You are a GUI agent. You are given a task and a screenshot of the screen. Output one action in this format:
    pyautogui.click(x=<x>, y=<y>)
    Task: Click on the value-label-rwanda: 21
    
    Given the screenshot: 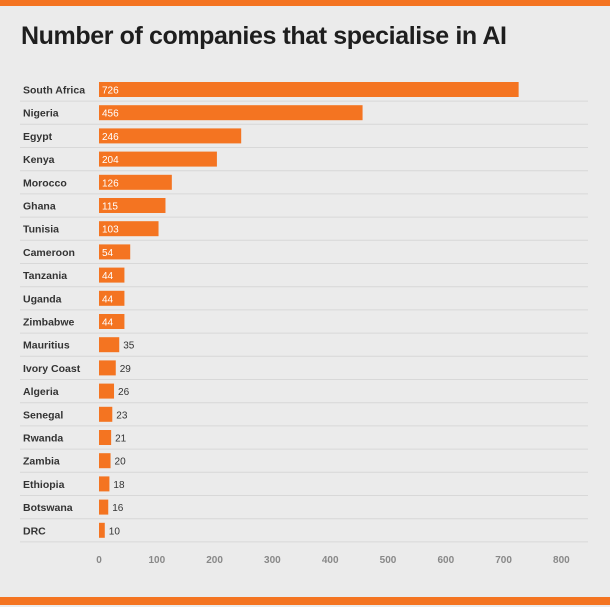 What is the action you would take?
    pyautogui.click(x=121, y=439)
    